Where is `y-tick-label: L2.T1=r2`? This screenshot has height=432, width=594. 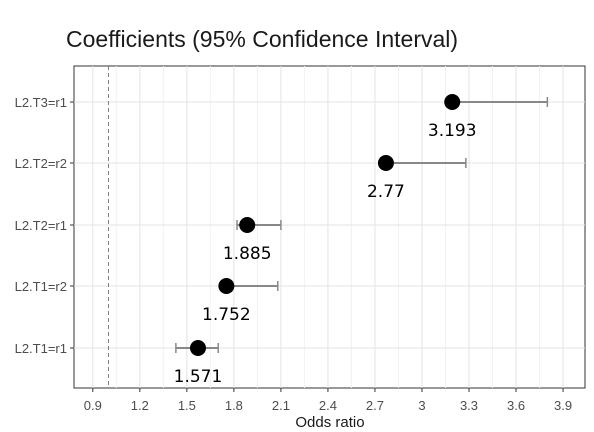 y-tick-label: L2.T1=r2 is located at coordinates (41, 286).